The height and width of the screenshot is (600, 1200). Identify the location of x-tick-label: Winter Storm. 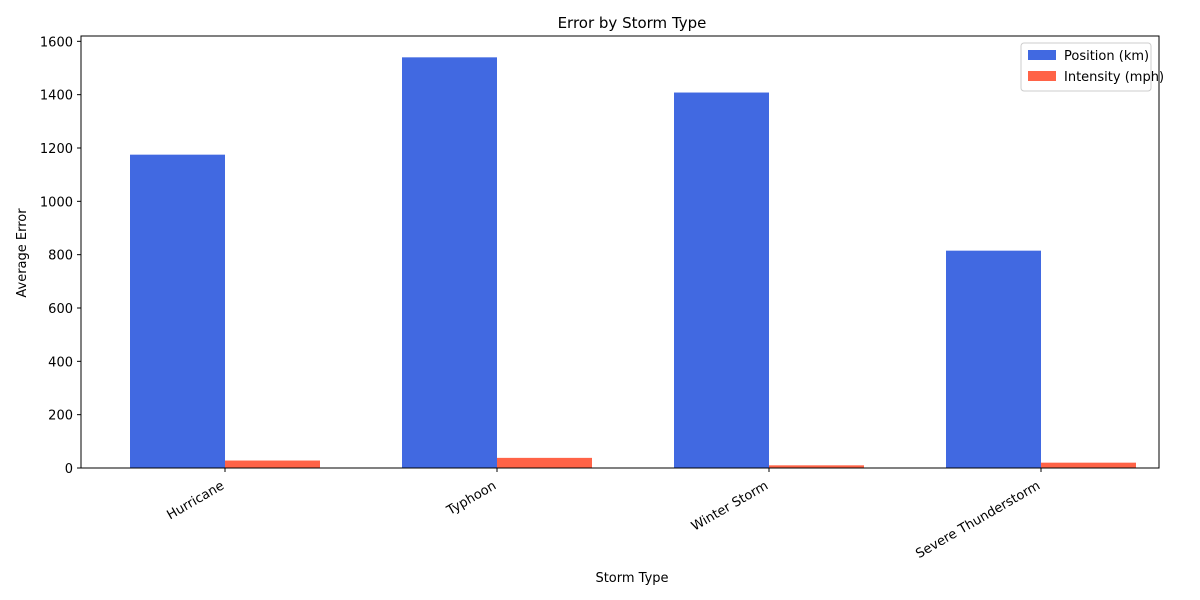
(730, 506).